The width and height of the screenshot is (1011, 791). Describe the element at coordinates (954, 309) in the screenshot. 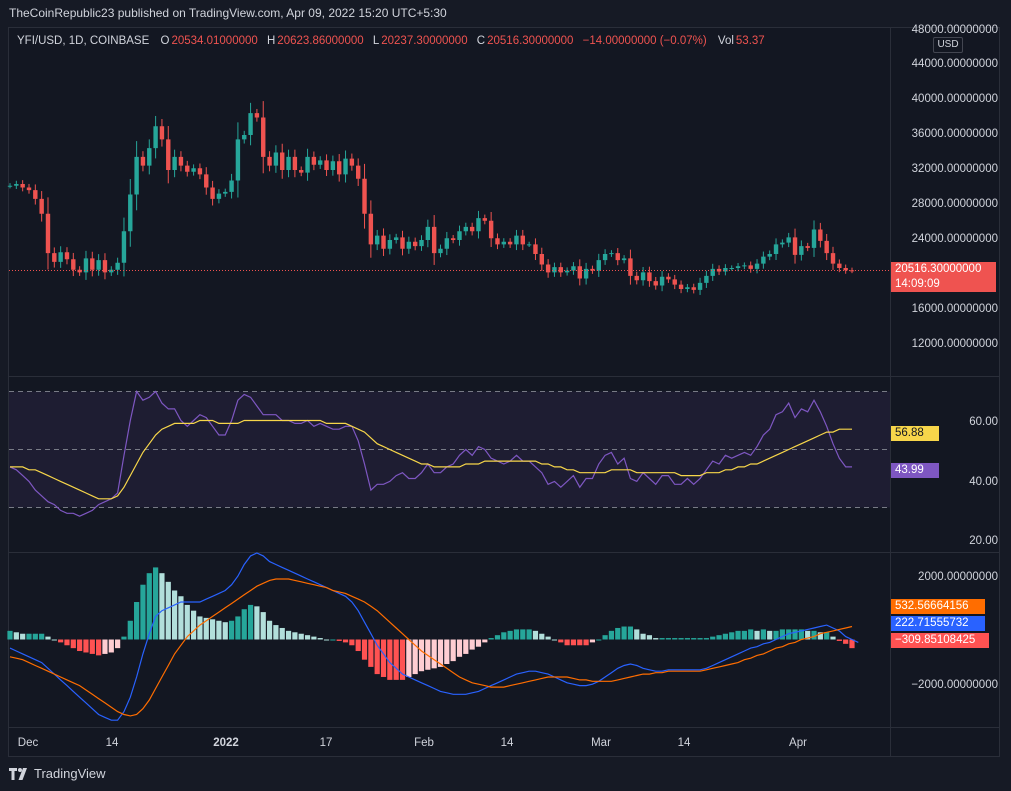

I see `price-tick: 16000.00000000` at that location.